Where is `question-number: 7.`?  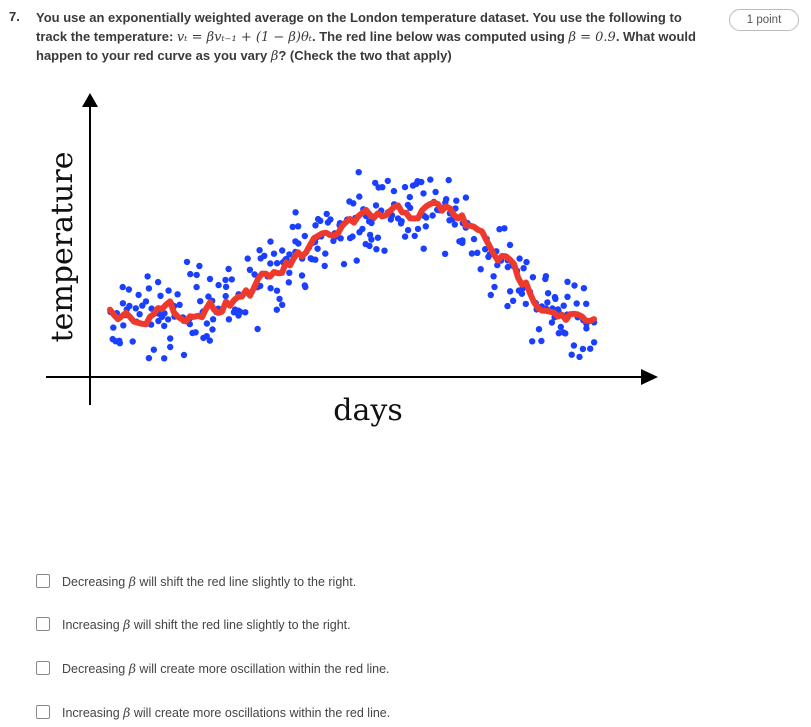
question-number: 7. is located at coordinates (14, 16).